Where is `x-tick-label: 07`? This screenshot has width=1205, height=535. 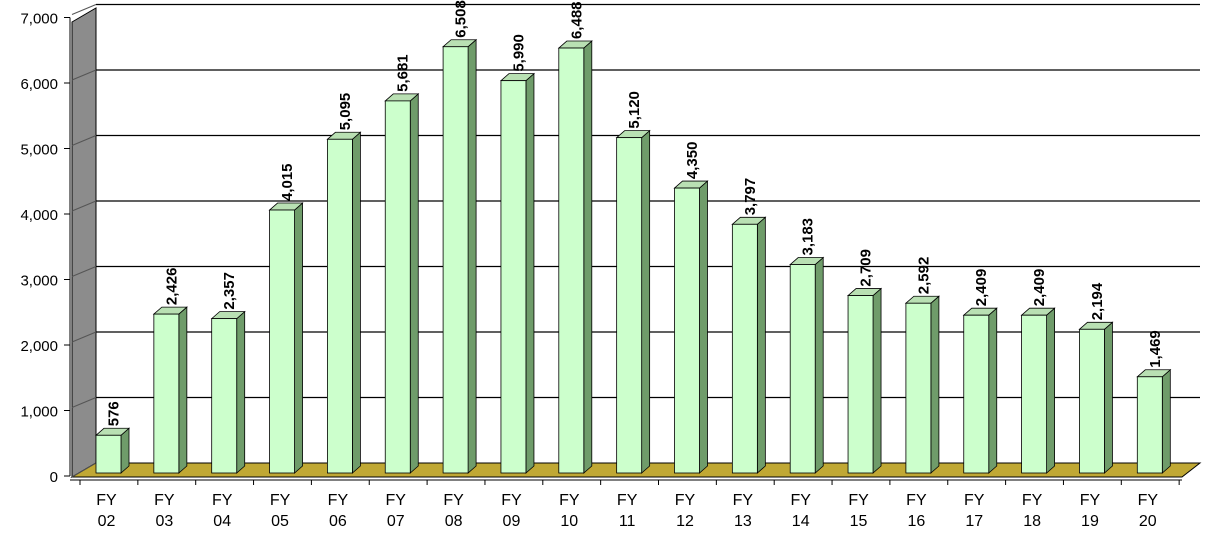 x-tick-label: 07 is located at coordinates (396, 521).